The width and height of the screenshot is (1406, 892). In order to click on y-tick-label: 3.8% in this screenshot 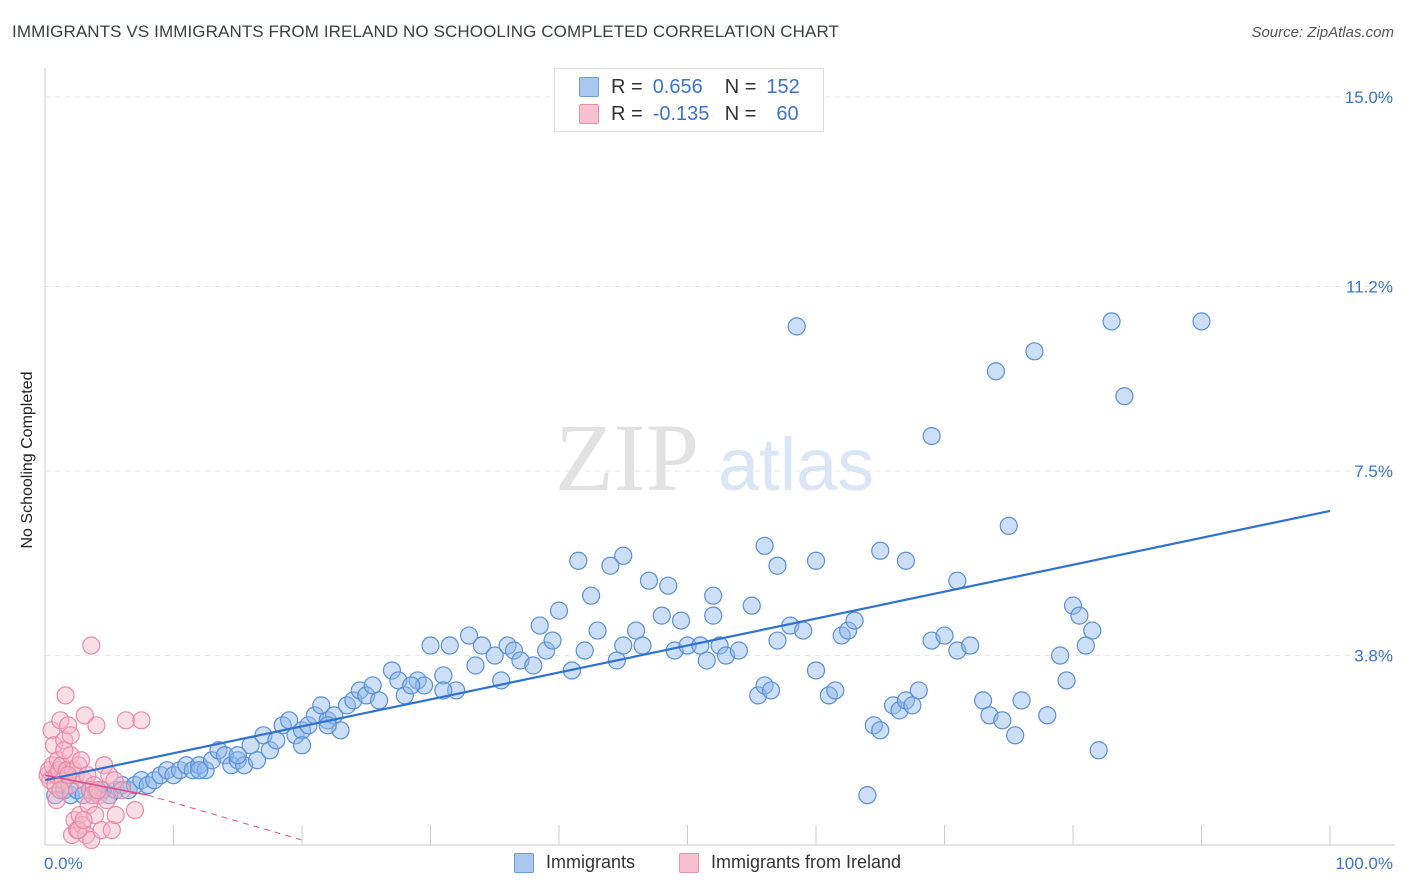, I will do `click(1373, 656)`.